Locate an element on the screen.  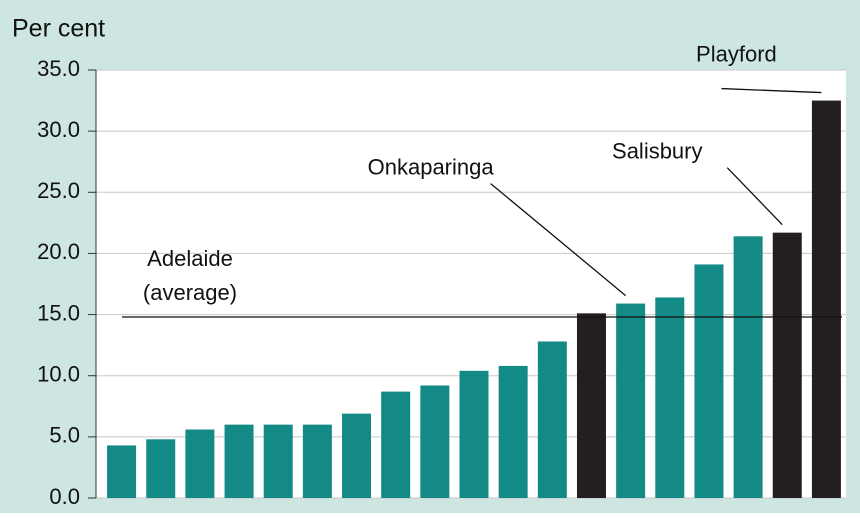
y-tick-label: 35.0 is located at coordinates (58, 68).